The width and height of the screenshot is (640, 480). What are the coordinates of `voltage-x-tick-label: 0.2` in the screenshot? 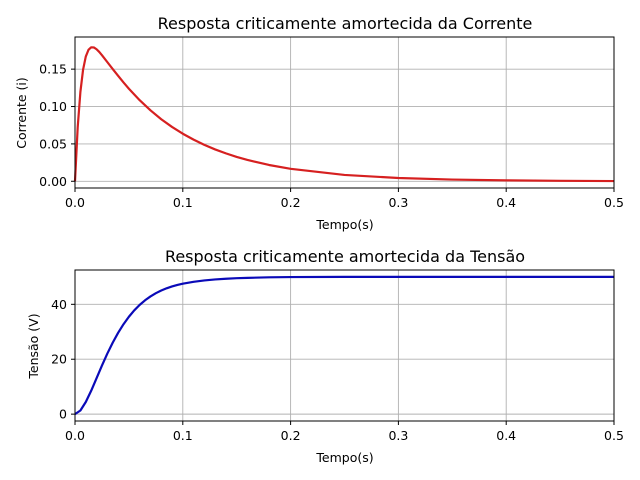 It's located at (291, 435).